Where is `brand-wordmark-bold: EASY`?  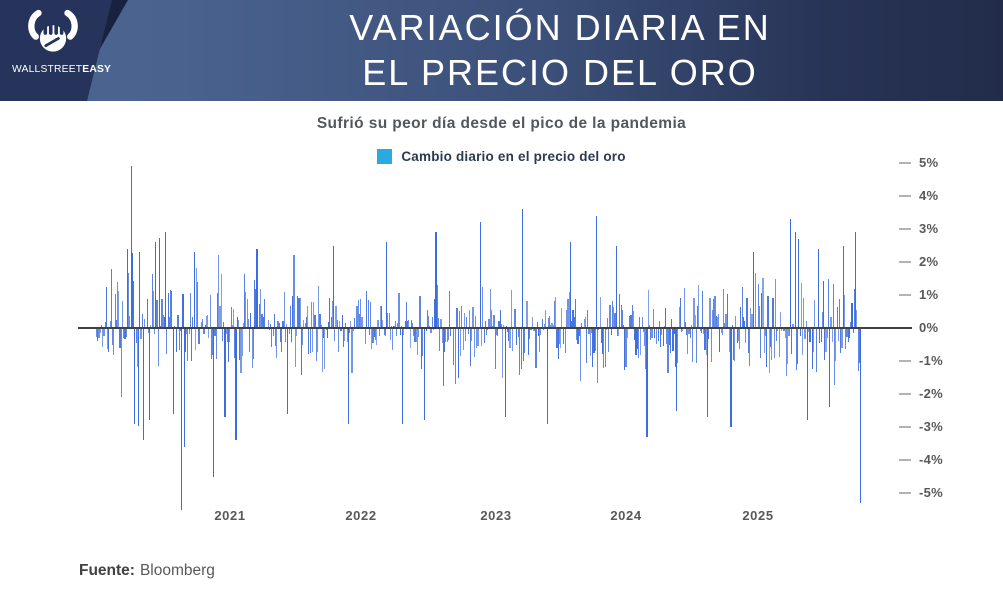 brand-wordmark-bold: EASY is located at coordinates (97, 69).